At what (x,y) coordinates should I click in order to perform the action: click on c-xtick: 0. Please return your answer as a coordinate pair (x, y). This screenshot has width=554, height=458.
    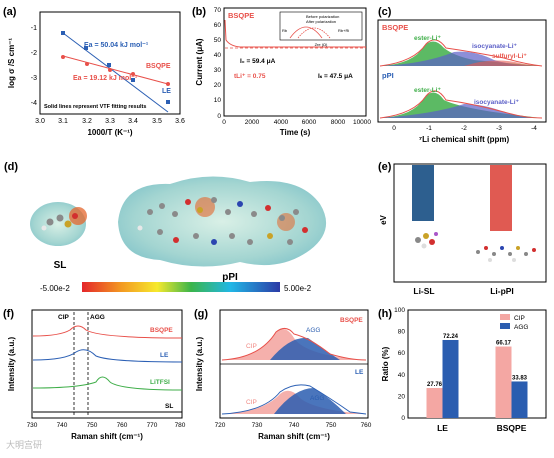
    Looking at the image, I should click on (394, 128).